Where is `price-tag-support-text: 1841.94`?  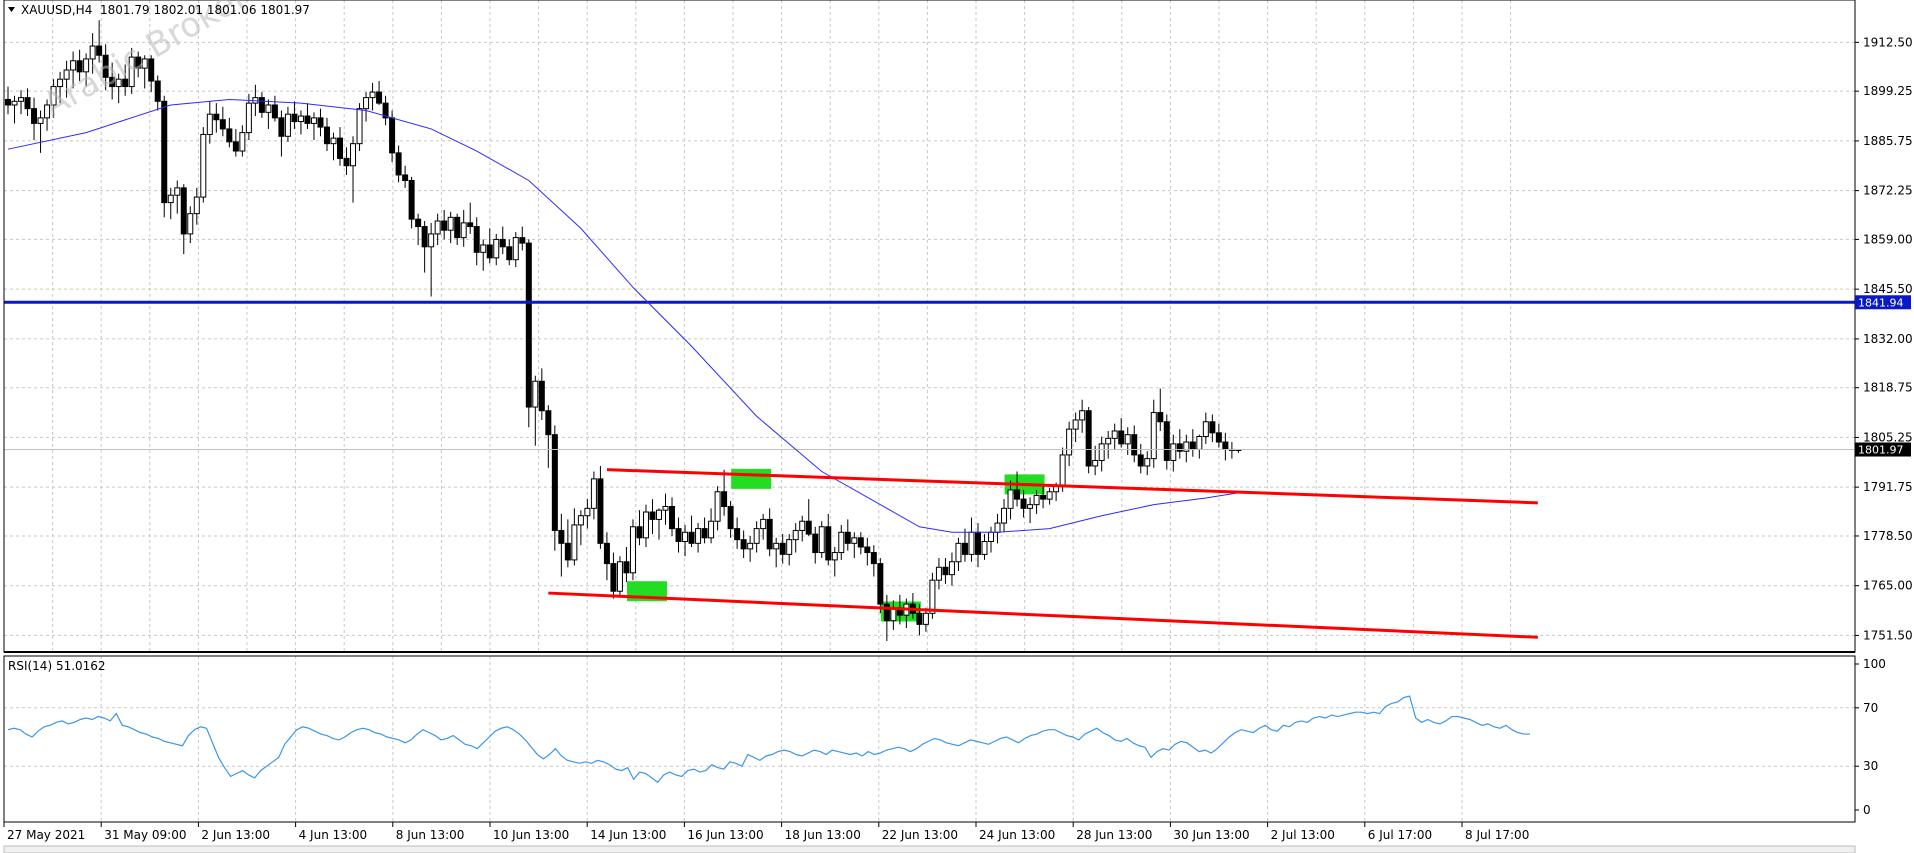 price-tag-support-text: 1841.94 is located at coordinates (1881, 302).